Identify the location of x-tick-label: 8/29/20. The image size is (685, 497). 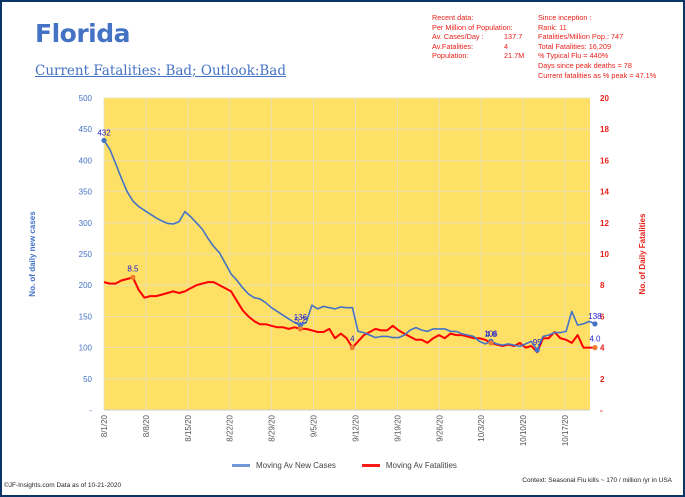
(272, 427).